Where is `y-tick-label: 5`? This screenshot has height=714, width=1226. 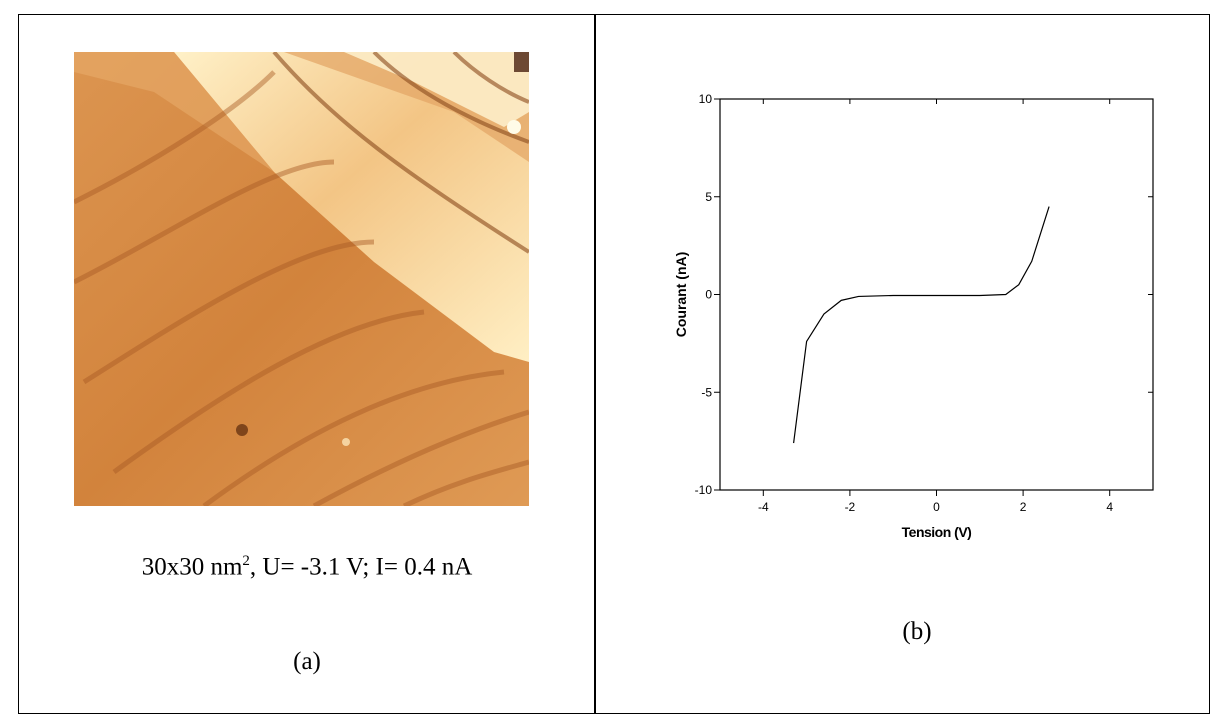
y-tick-label: 5 is located at coordinates (708, 197).